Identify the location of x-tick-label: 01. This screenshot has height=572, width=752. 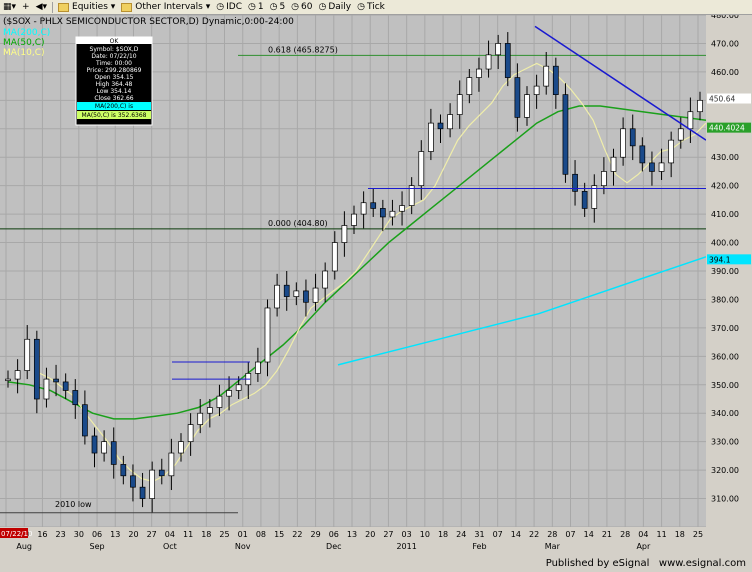
(243, 534).